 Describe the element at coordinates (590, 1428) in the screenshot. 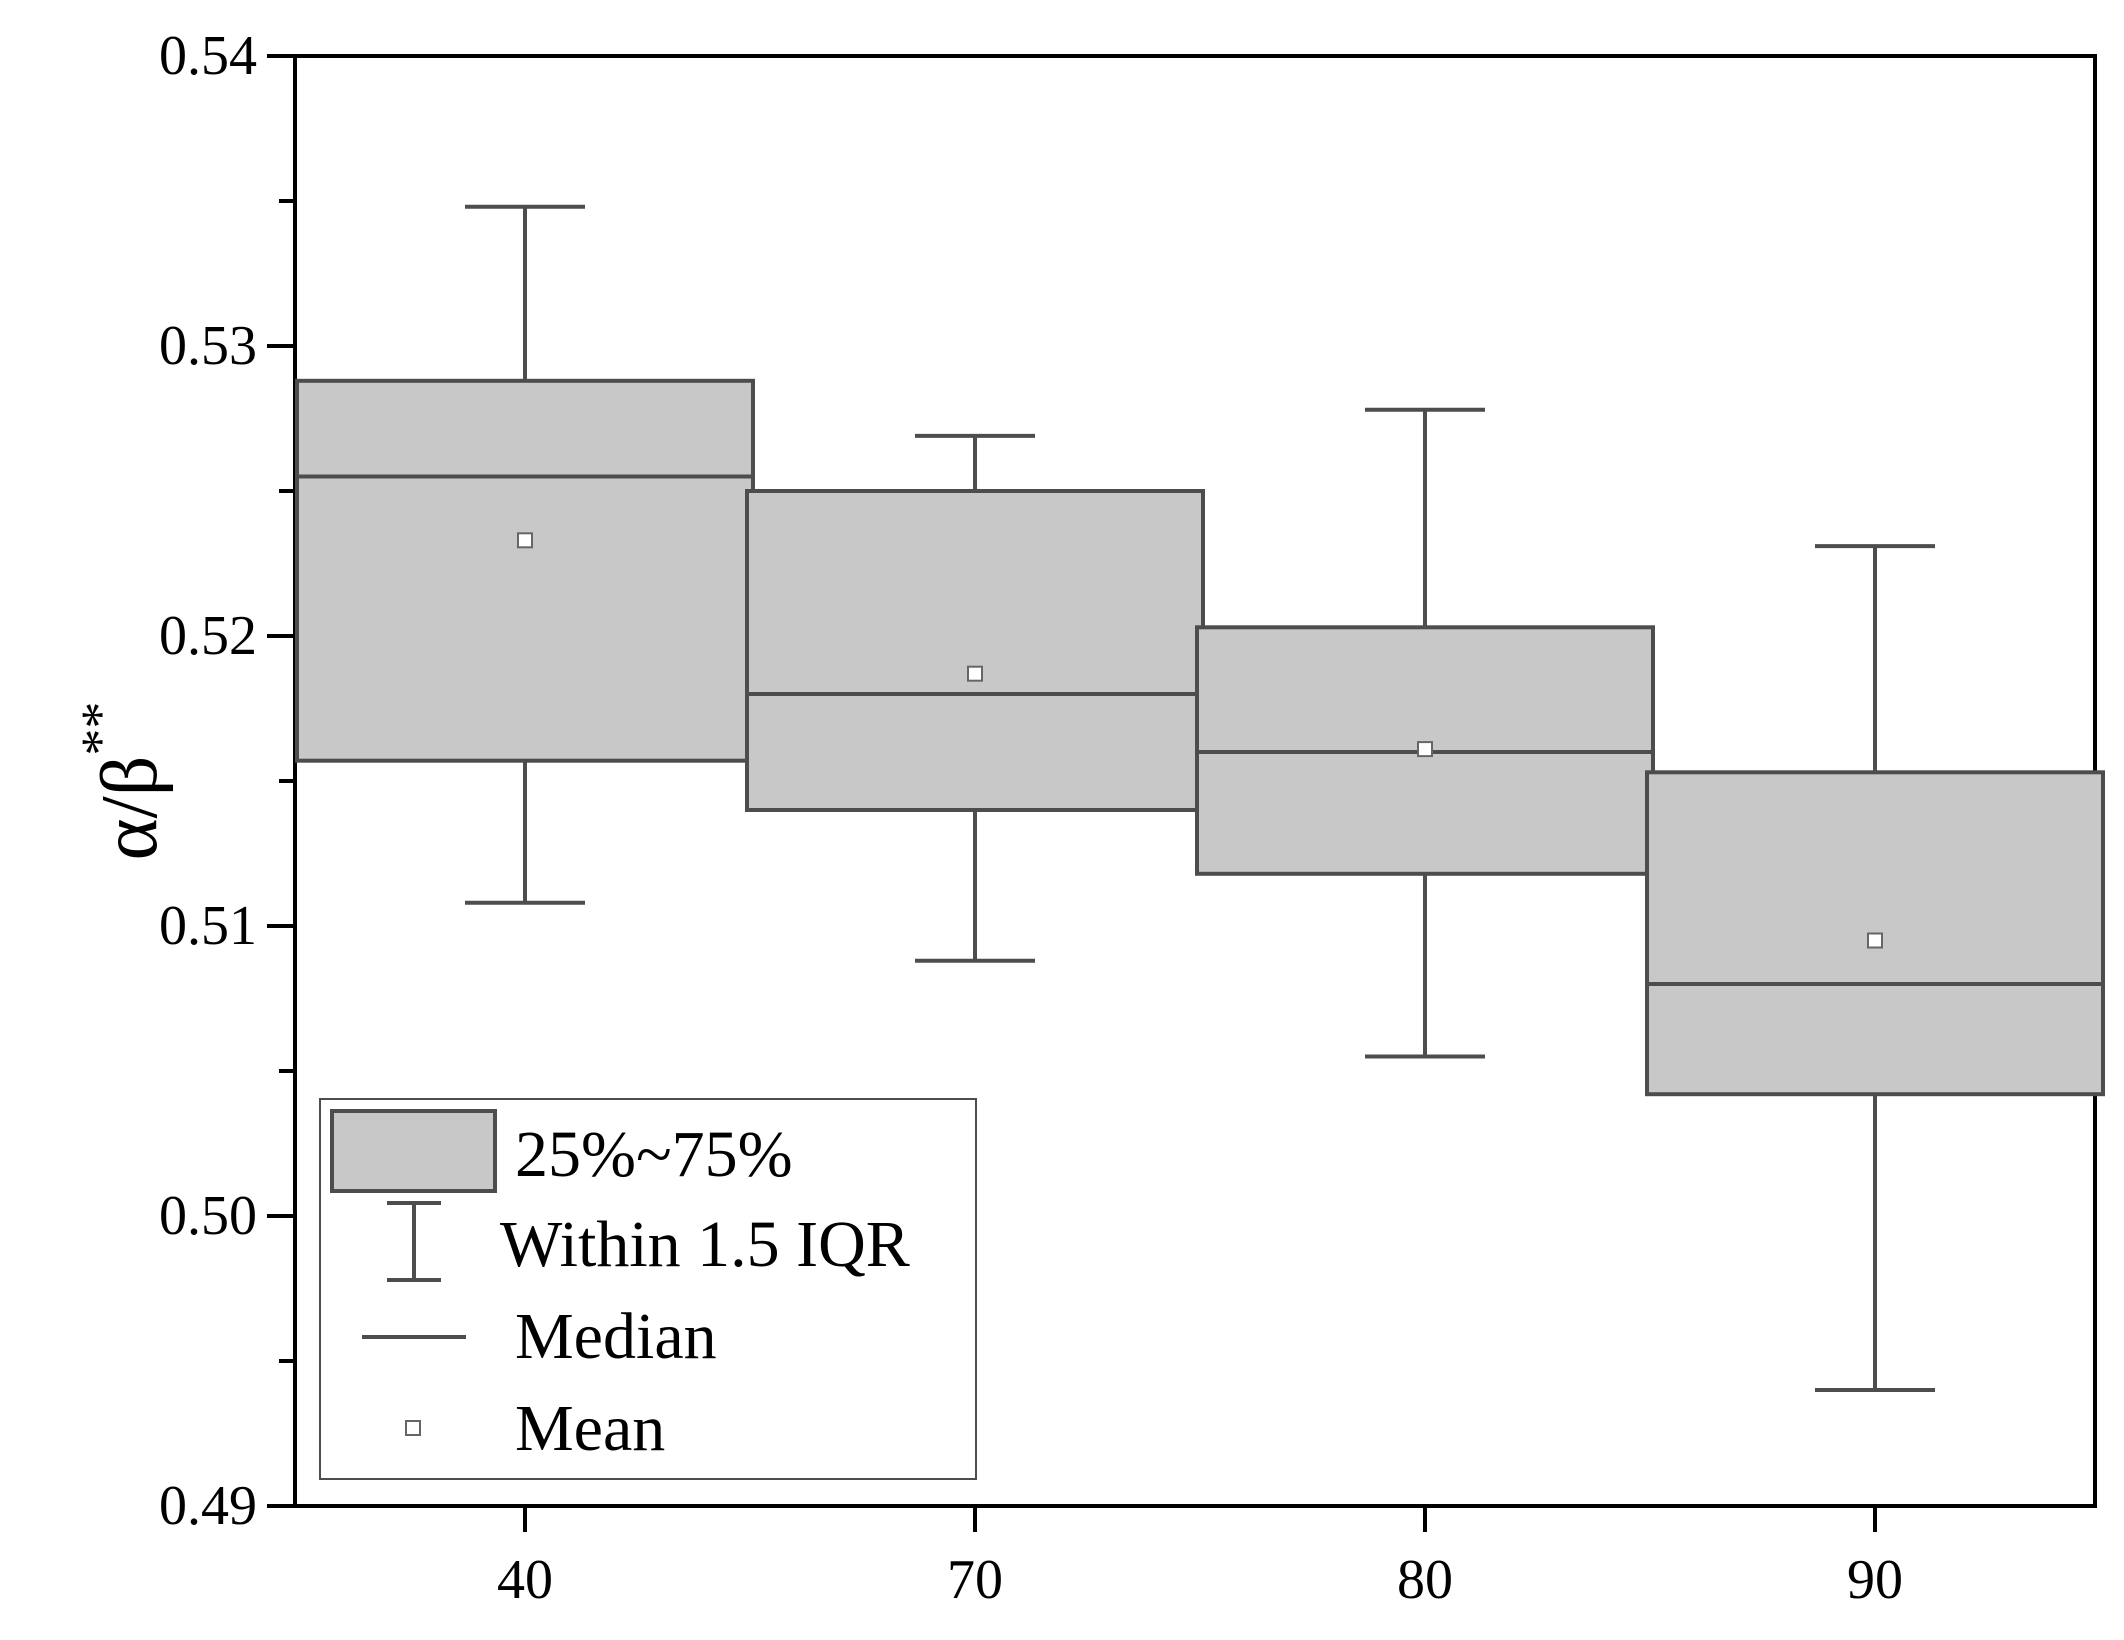

I see `legend-mean-label: Mean` at that location.